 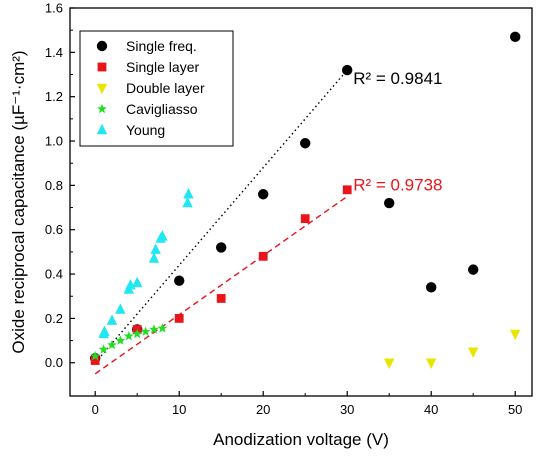 What do you see at coordinates (431, 409) in the screenshot?
I see `x-tick-label: 40` at bounding box center [431, 409].